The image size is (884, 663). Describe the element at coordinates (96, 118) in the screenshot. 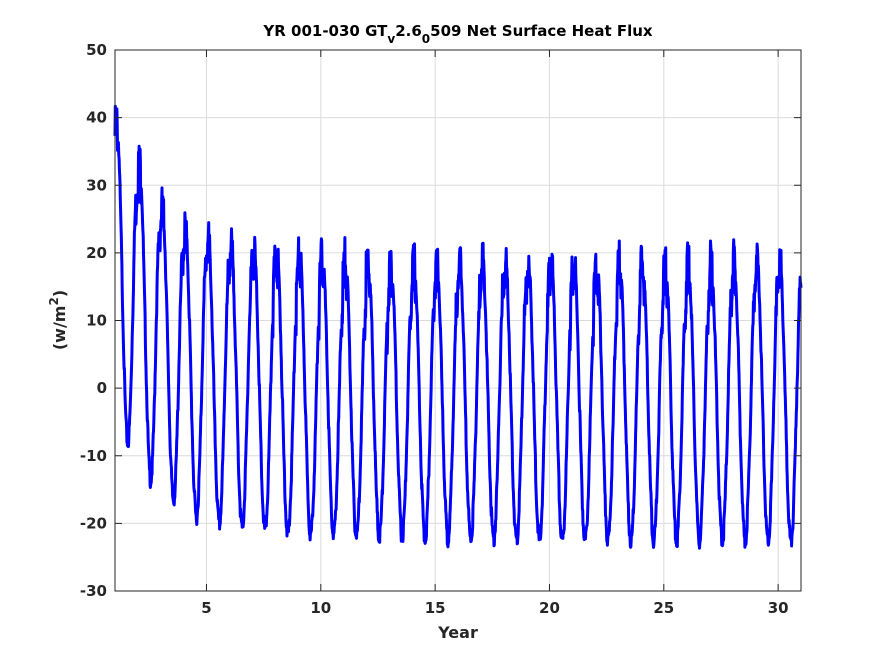

I see `y-tick-label: 40` at that location.